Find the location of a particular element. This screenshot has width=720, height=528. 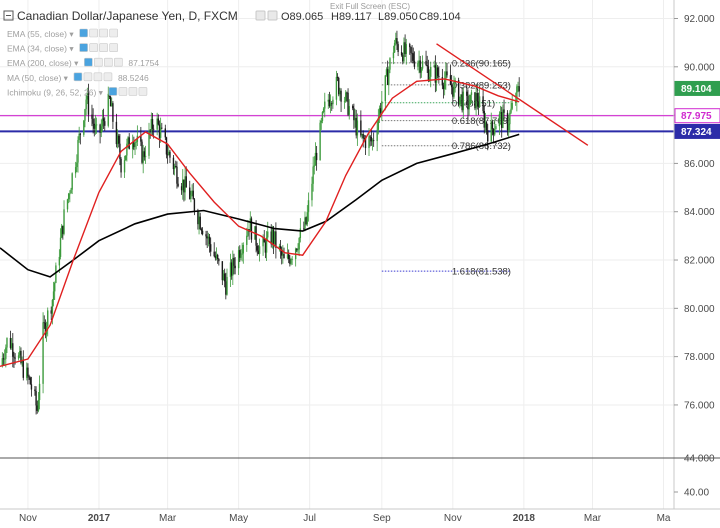

price-tag-box is located at coordinates (697, 116).